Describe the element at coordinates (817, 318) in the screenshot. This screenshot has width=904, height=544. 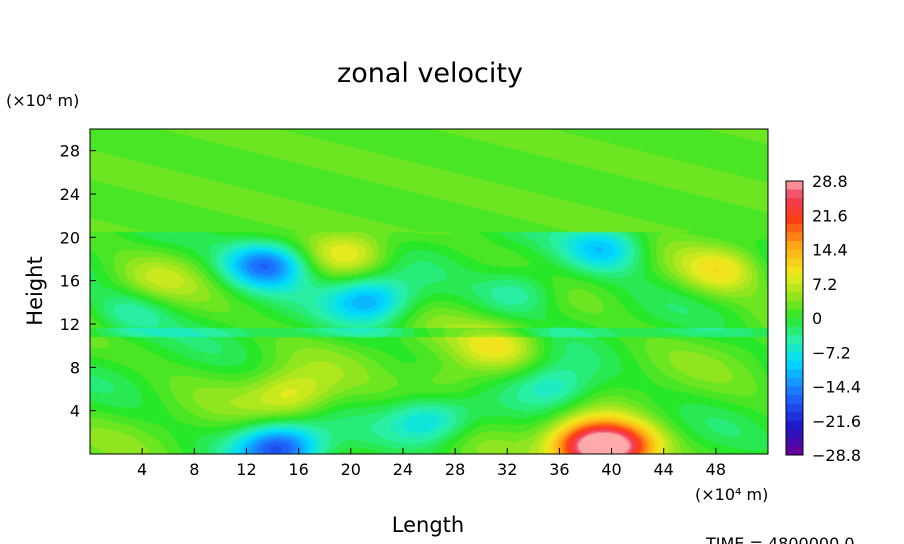
I see `colorbar-tick-label: 0` at that location.